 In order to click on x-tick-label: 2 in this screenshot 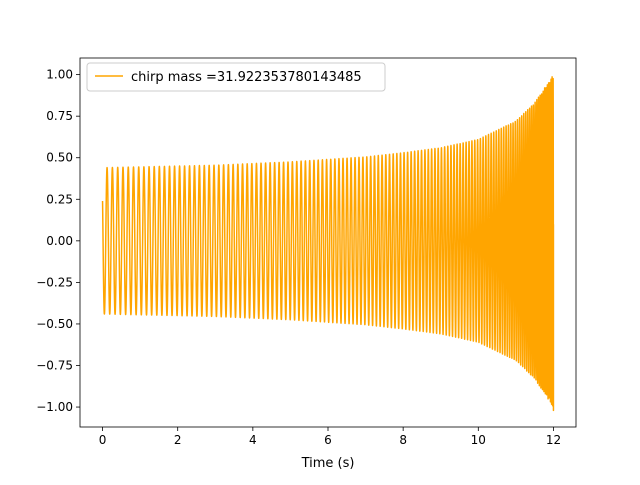, I will do `click(178, 440)`.